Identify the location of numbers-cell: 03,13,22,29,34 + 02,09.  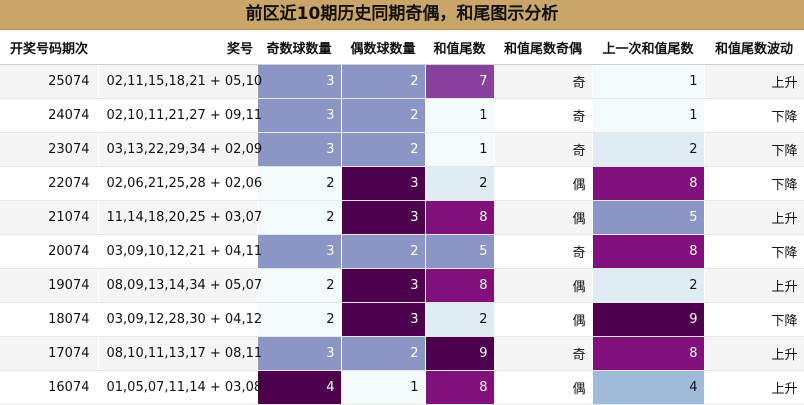
(180, 149).